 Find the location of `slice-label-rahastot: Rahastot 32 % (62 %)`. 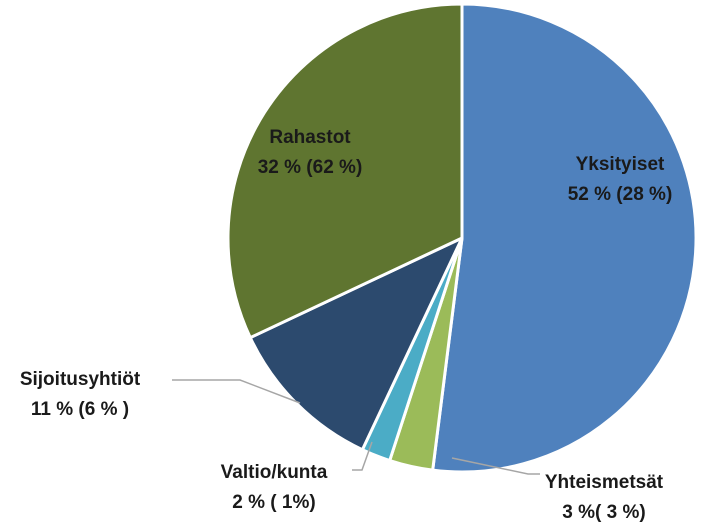

slice-label-rahastot: Rahastot 32 % (62 %) is located at coordinates (310, 152).